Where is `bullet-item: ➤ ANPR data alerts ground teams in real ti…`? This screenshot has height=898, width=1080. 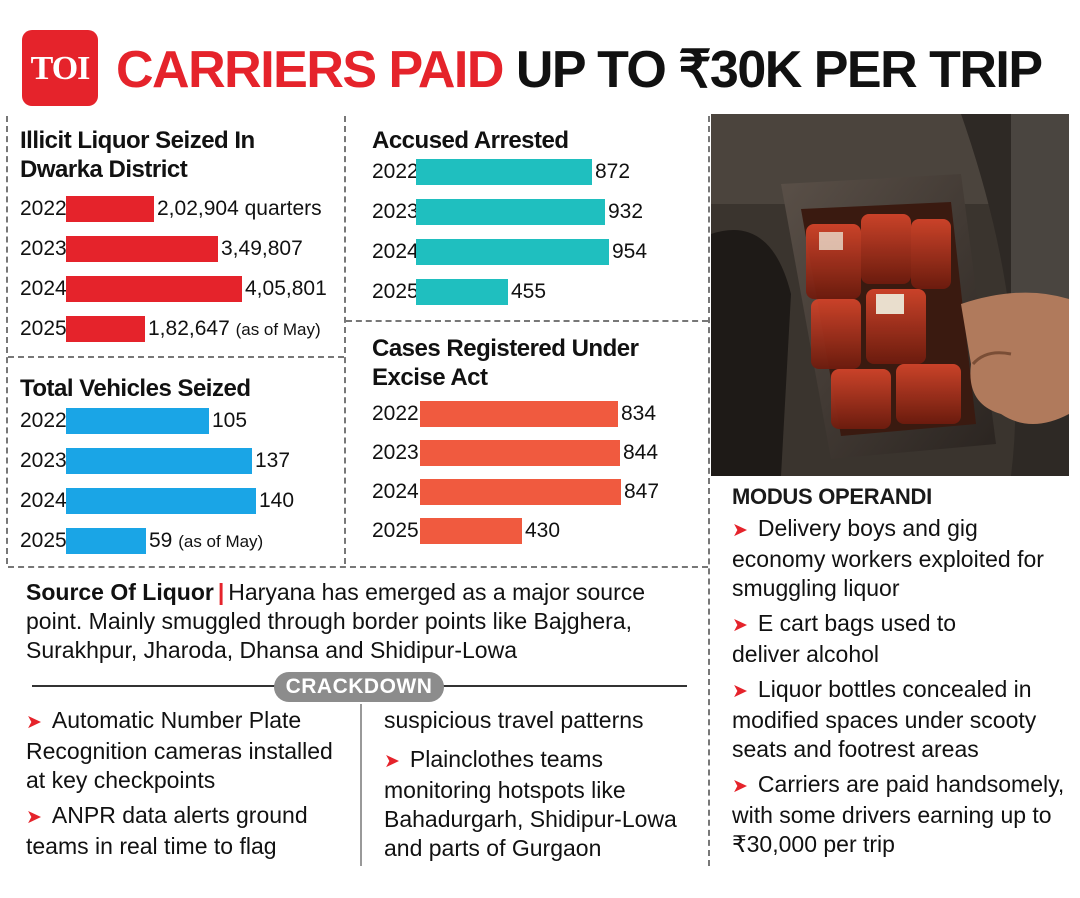 bullet-item: ➤ ANPR data alerts ground teams in real ti… is located at coordinates (191, 831).